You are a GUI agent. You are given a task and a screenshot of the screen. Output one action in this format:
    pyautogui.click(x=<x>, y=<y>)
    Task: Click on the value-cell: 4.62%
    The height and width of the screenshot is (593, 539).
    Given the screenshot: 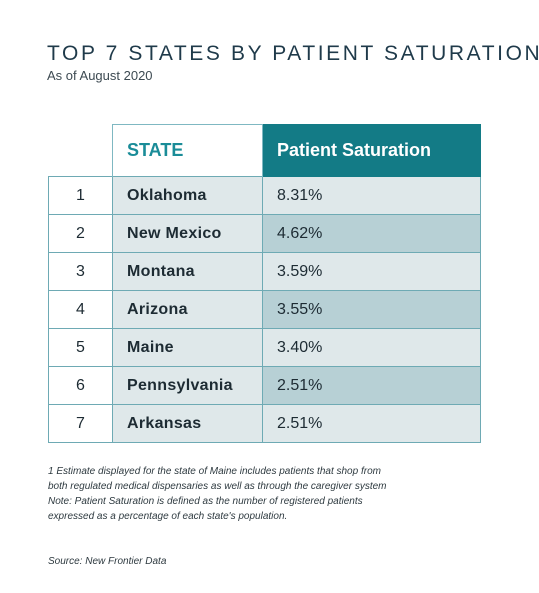 What is the action you would take?
    pyautogui.click(x=371, y=233)
    